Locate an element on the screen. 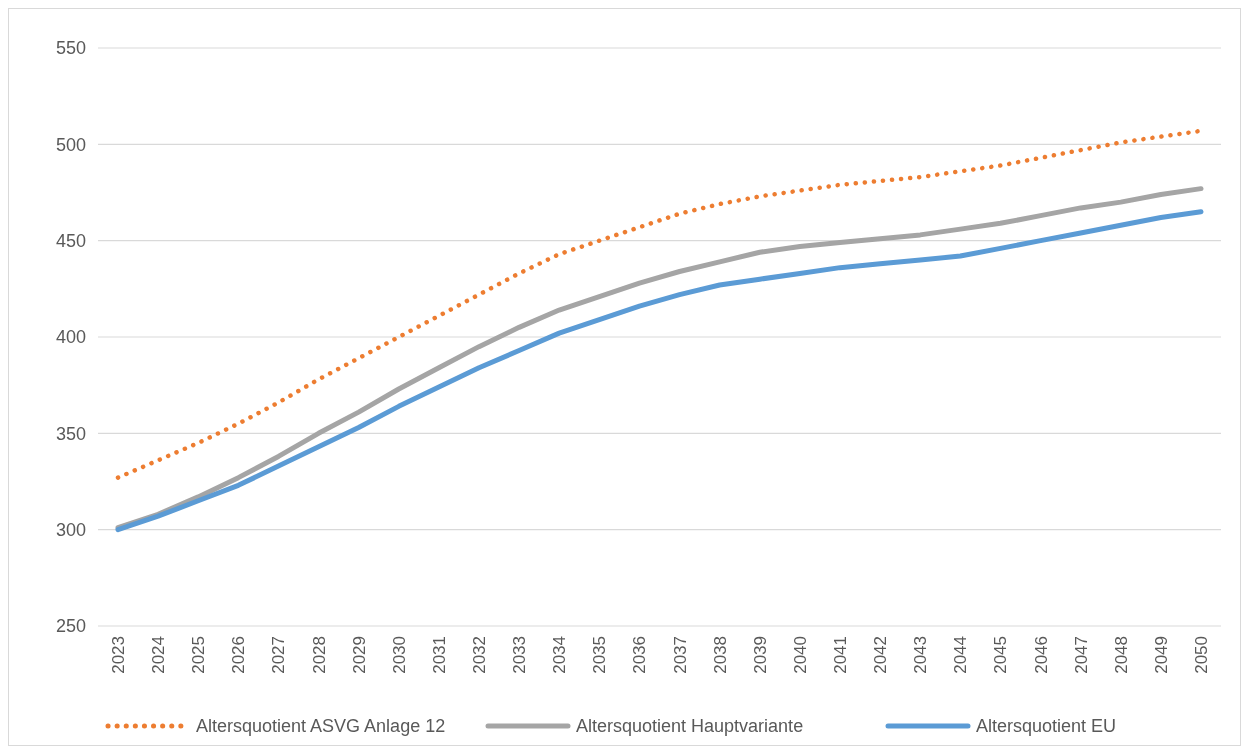  x-tick-label: 2039 is located at coordinates (760, 655).